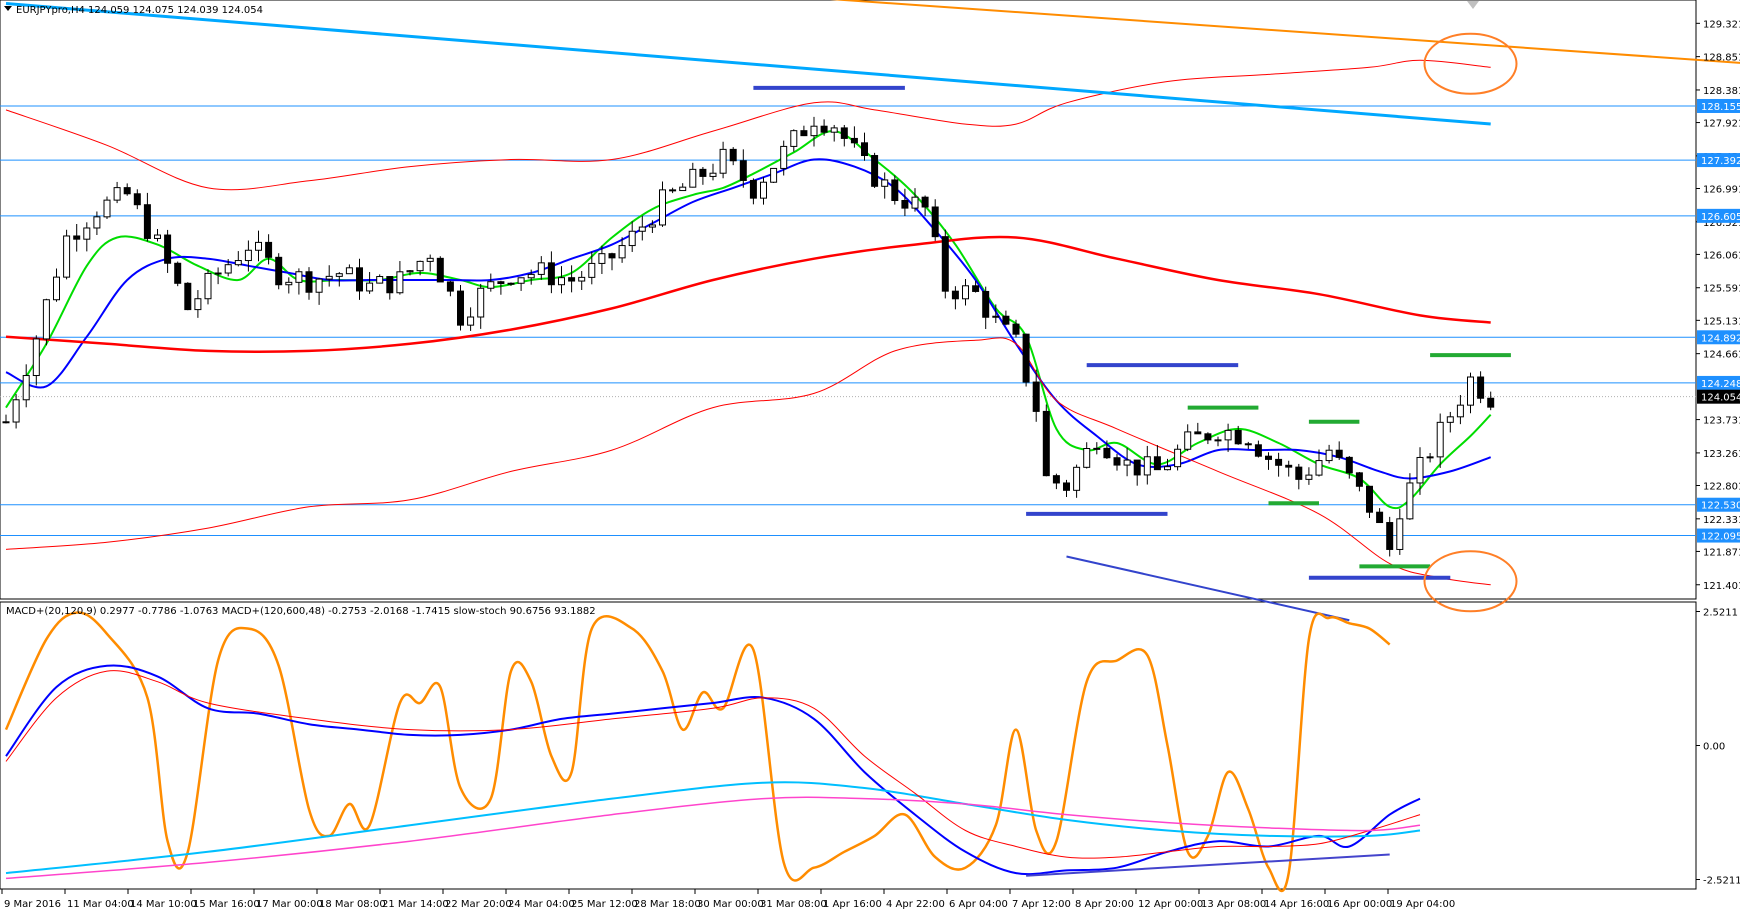 Image resolution: width=1740 pixels, height=918 pixels. I want to click on price-tick-label: 128.851, so click(1721, 58).